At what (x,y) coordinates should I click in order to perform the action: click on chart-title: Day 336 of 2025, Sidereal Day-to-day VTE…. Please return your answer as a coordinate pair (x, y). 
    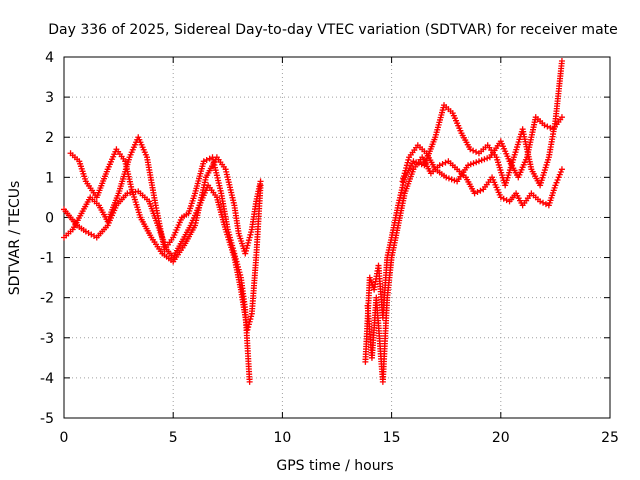
    Looking at the image, I should click on (333, 30).